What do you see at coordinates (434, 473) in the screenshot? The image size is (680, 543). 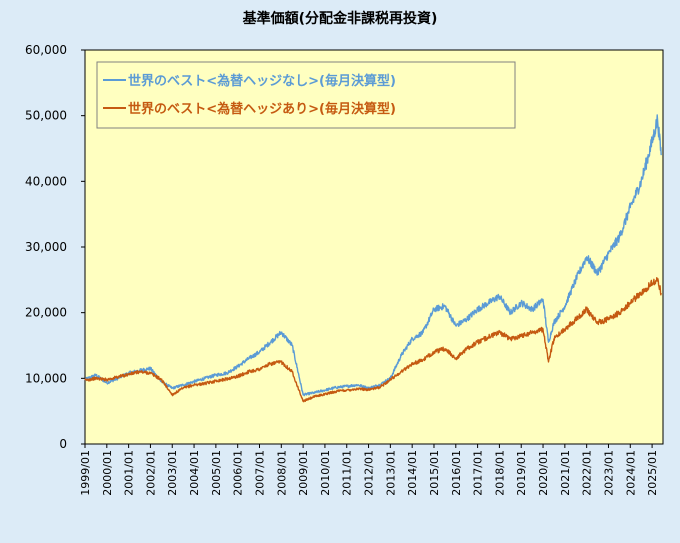 I see `x-tick-label: 2015/01` at bounding box center [434, 473].